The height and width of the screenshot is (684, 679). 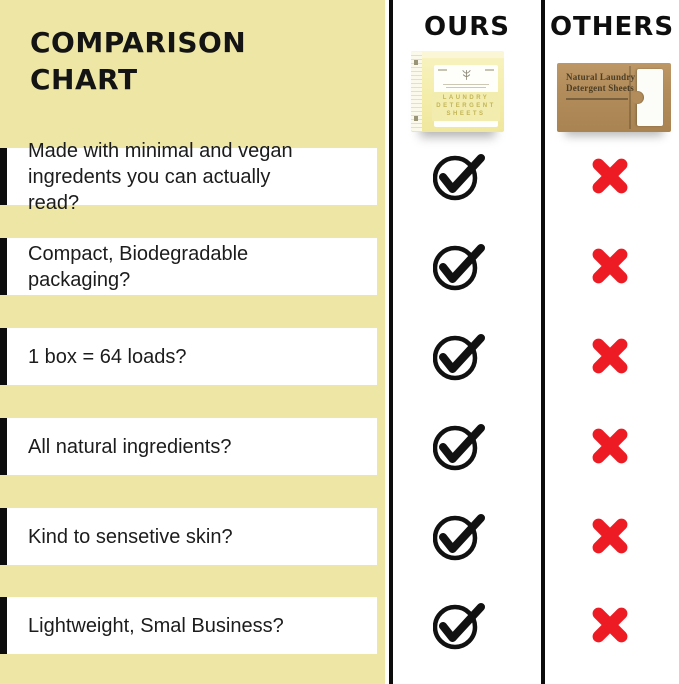 I want to click on ours-box-label: LAUNDRY DETERGENT SHEETS, so click(x=466, y=96).